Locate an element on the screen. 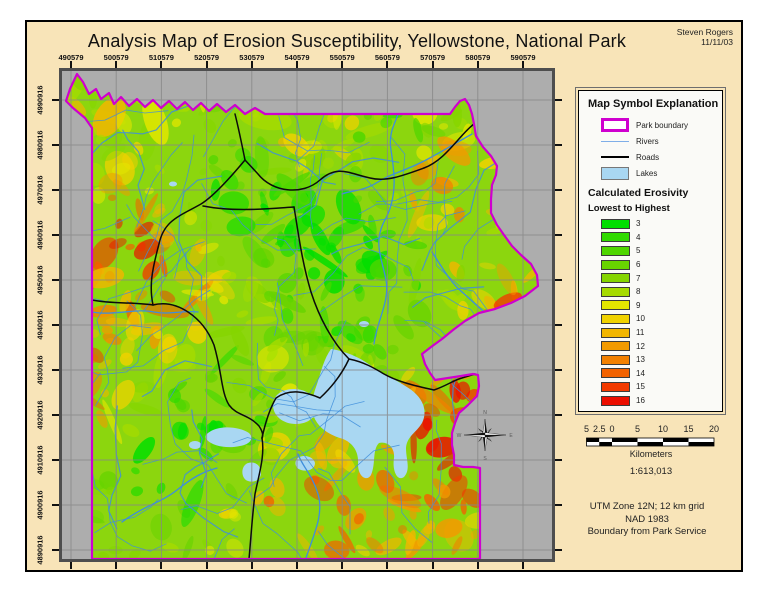  legend-item-label: Park boundary is located at coordinates (662, 125).